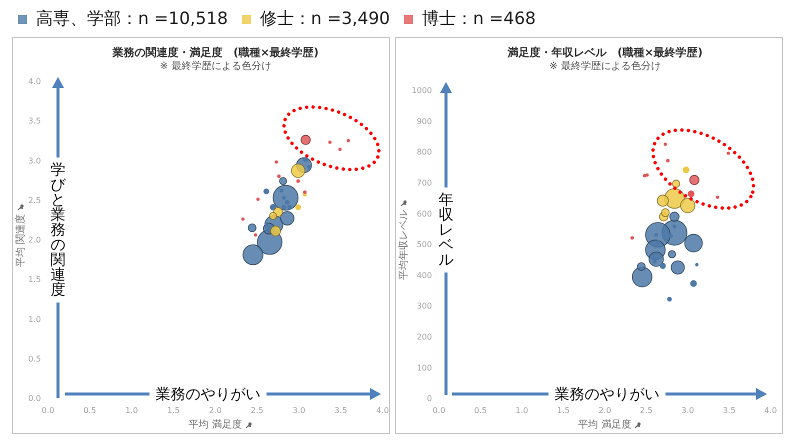 Image resolution: width=791 pixels, height=442 pixels. What do you see at coordinates (479, 19) in the screenshot?
I see `legend-label: 博士：n =468` at bounding box center [479, 19].